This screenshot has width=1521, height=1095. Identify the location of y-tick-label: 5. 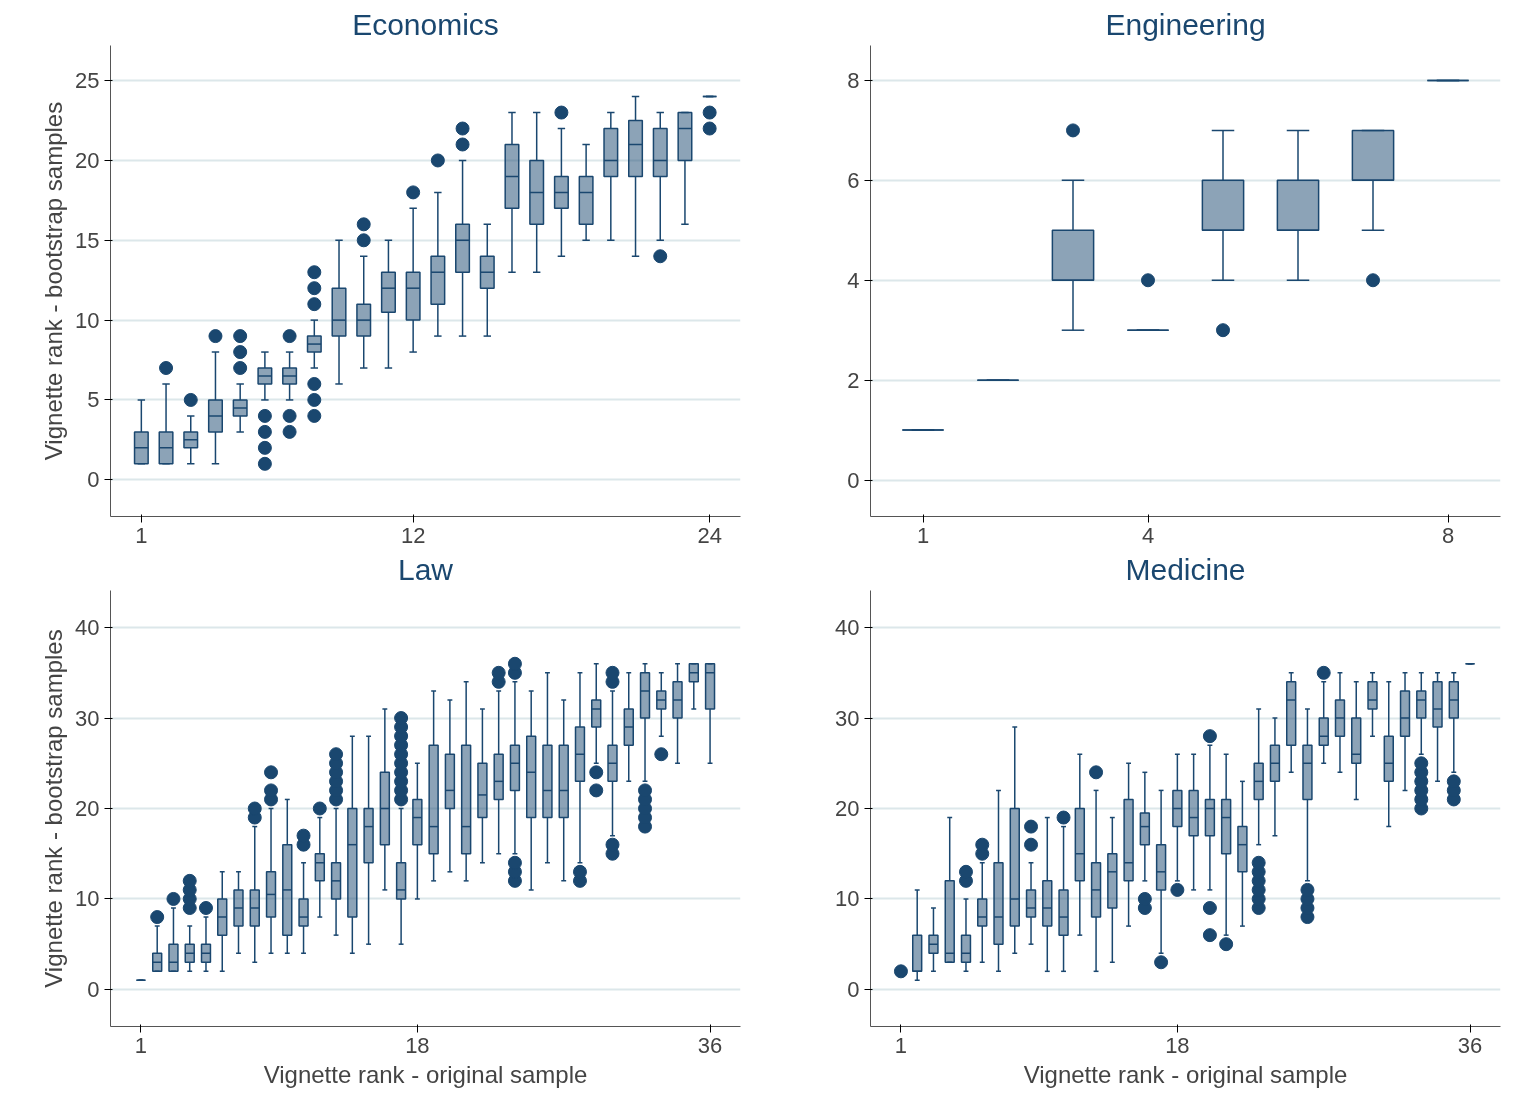
(93, 400).